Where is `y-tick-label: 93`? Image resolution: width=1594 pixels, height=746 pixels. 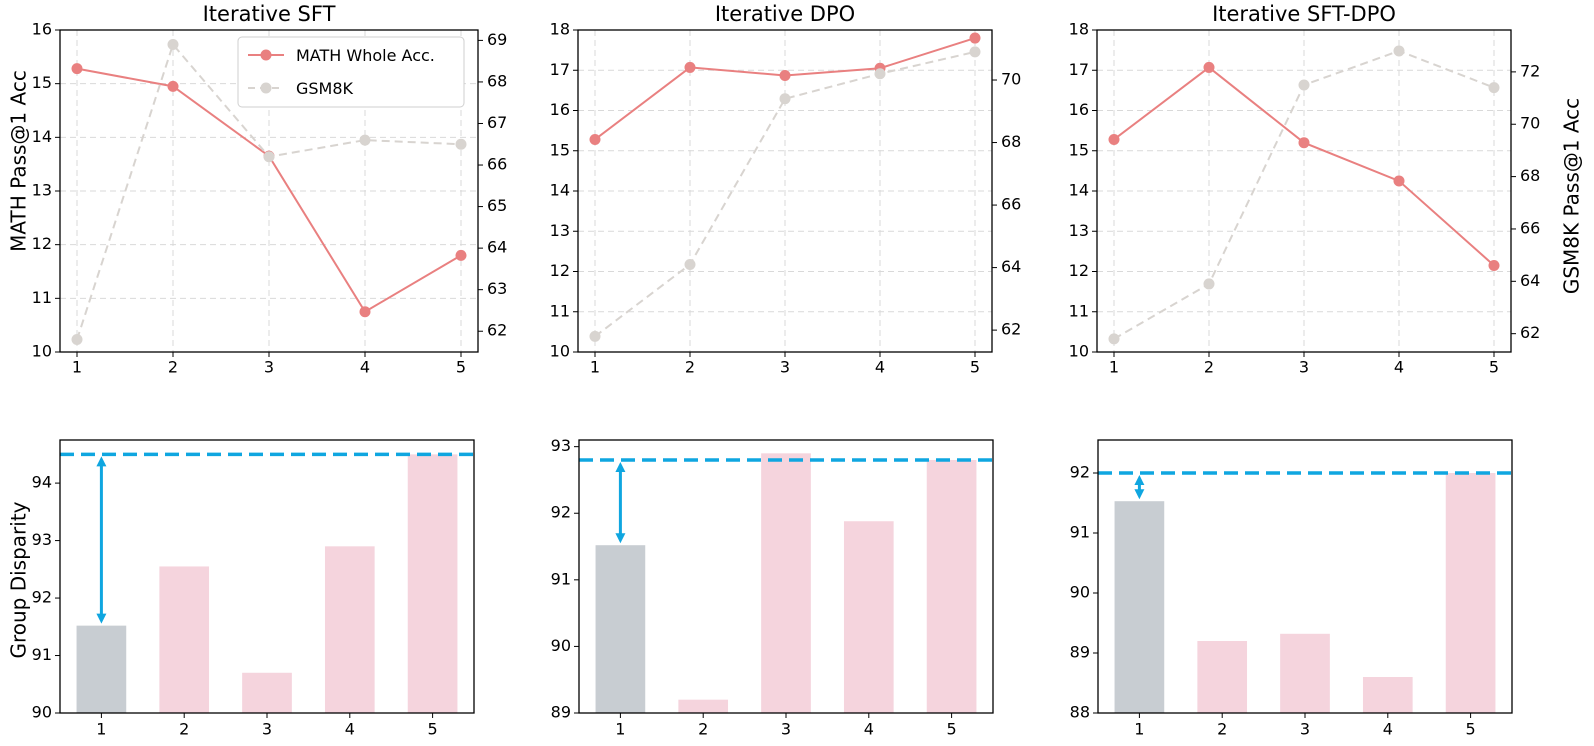 y-tick-label: 93 is located at coordinates (561, 445).